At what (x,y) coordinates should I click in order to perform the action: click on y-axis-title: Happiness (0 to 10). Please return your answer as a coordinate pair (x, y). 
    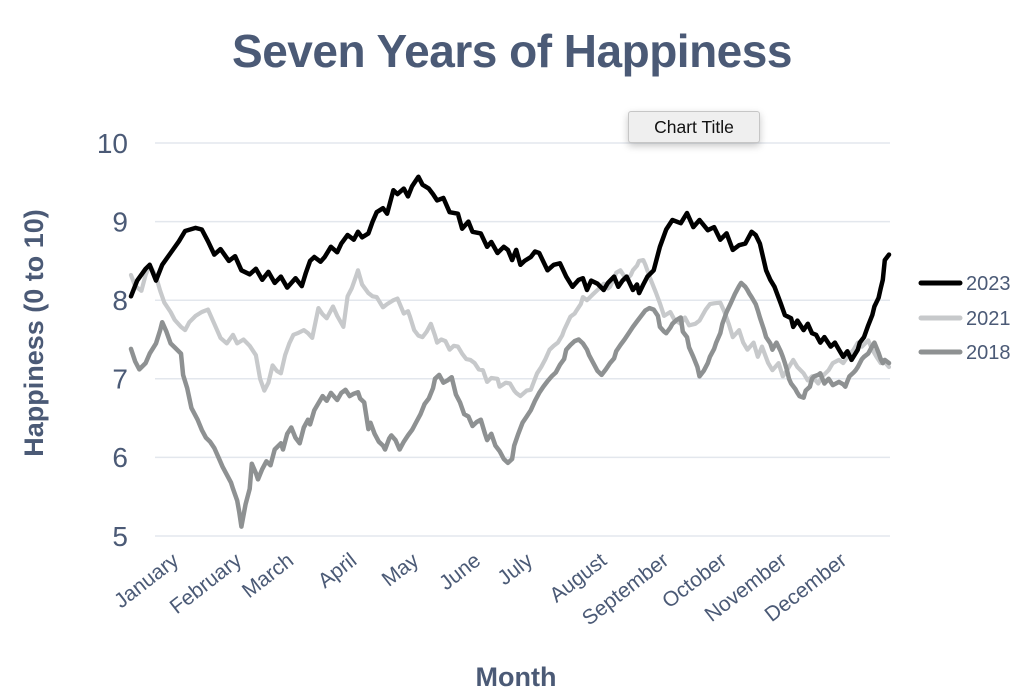
    Looking at the image, I should click on (34, 333).